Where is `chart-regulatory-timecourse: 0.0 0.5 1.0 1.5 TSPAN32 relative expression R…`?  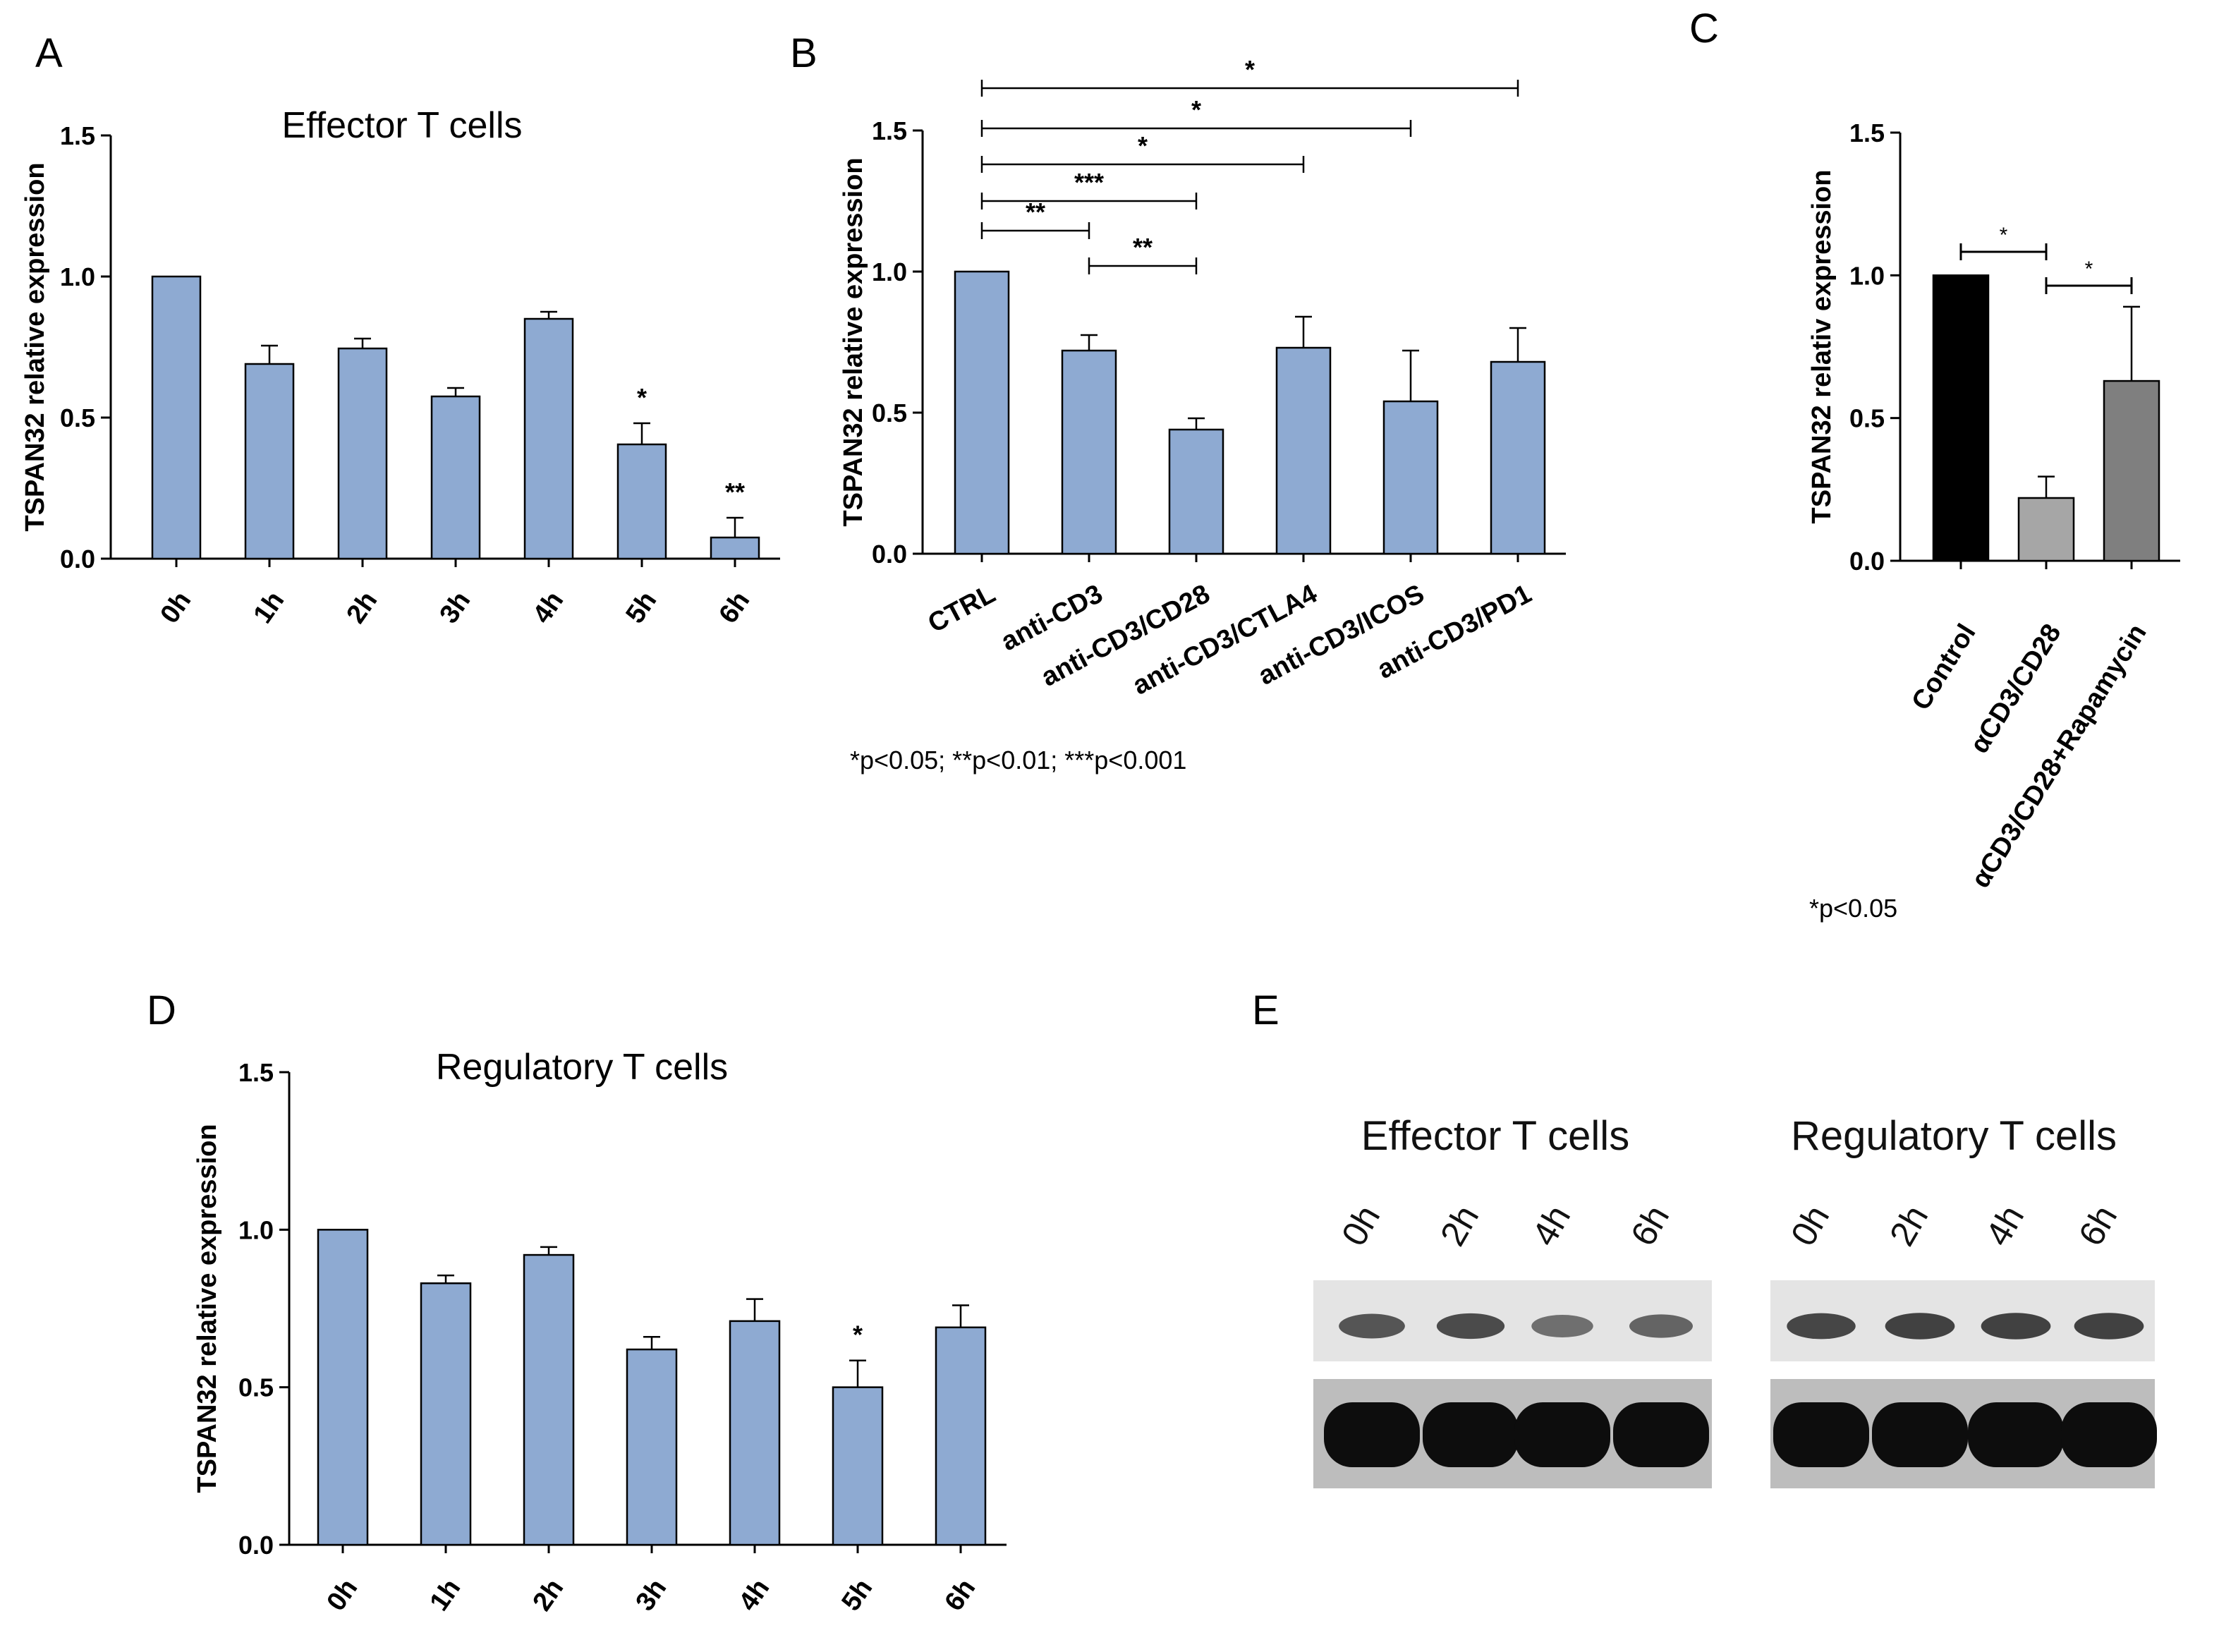 chart-regulatory-timecourse: 0.0 0.5 1.0 1.5 TSPAN32 relative expression R… is located at coordinates (600, 1331).